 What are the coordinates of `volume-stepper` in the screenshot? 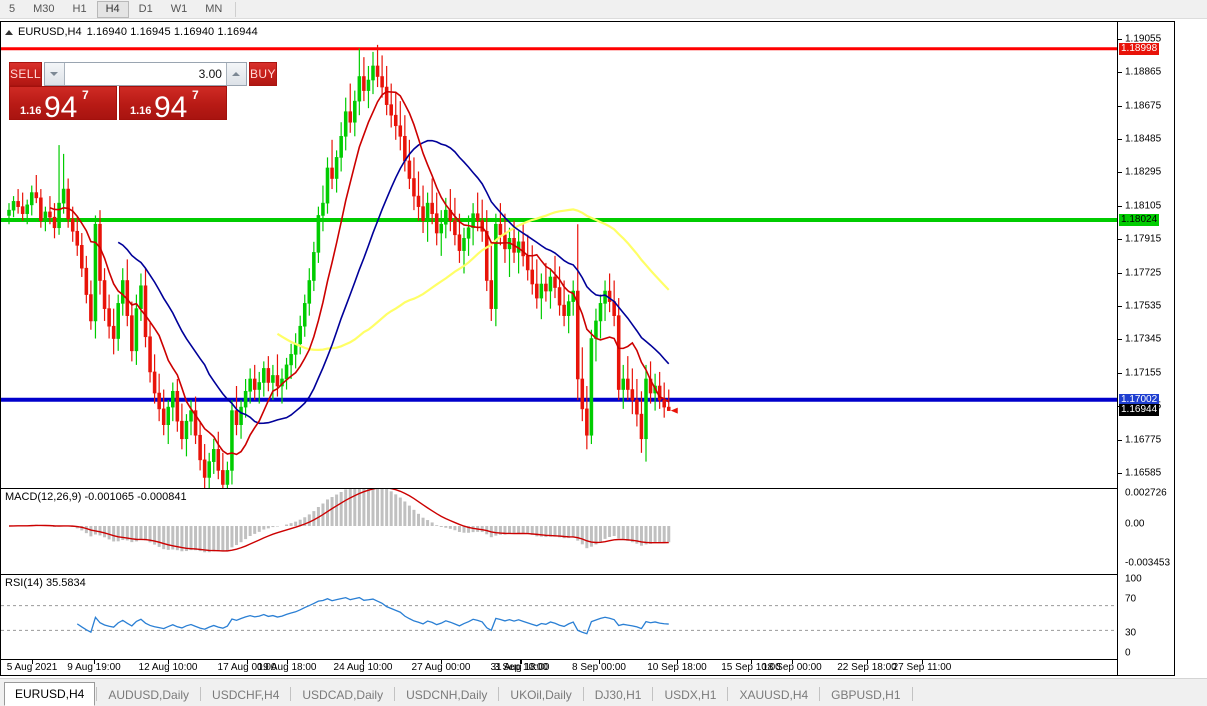 It's located at (145, 74).